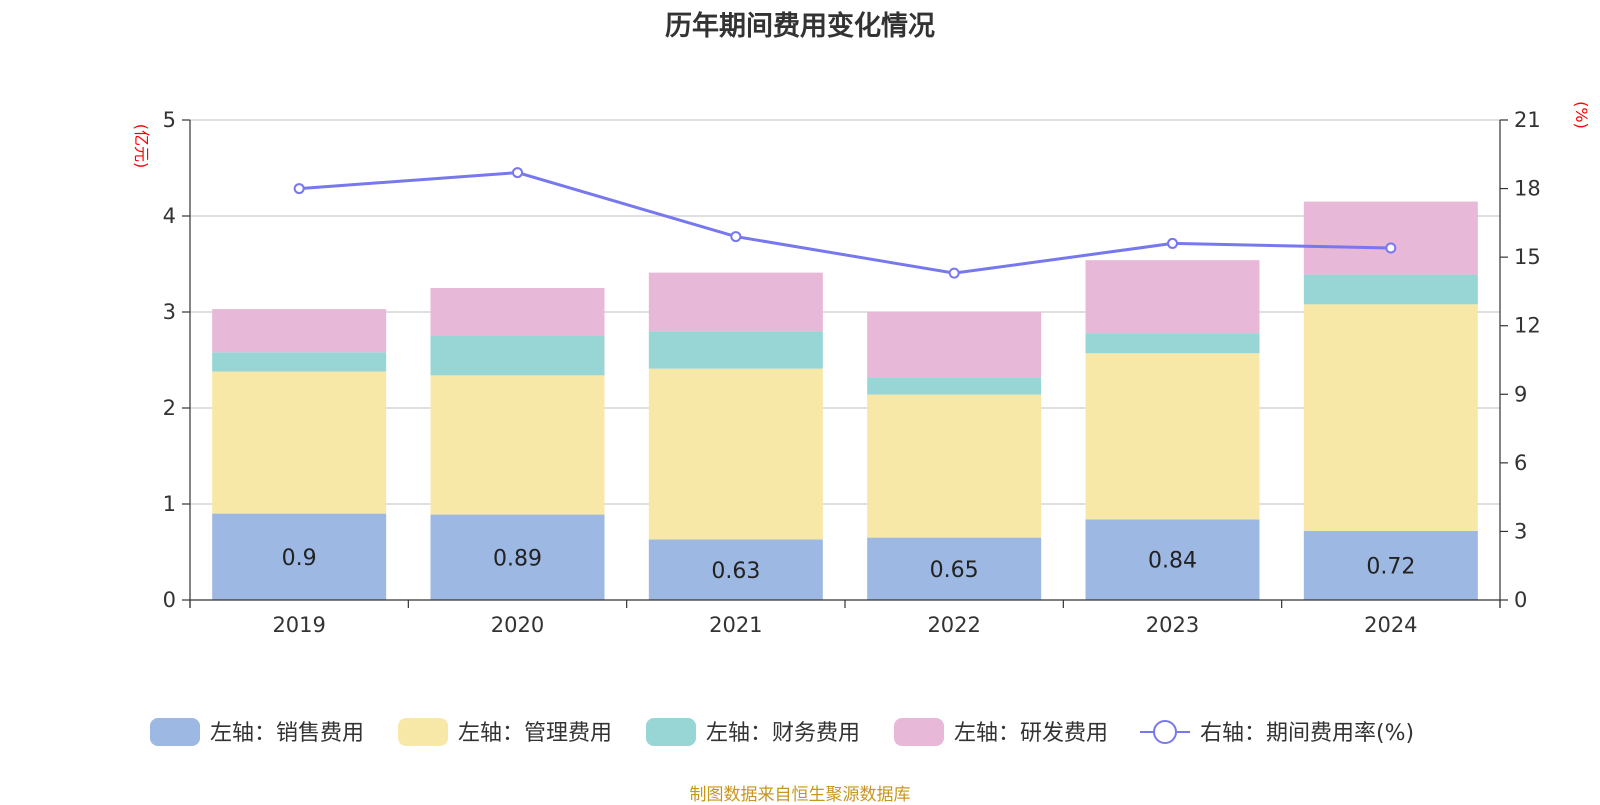 This screenshot has width=1600, height=805. What do you see at coordinates (169, 216) in the screenshot?
I see `y-left-tick-label: 4` at bounding box center [169, 216].